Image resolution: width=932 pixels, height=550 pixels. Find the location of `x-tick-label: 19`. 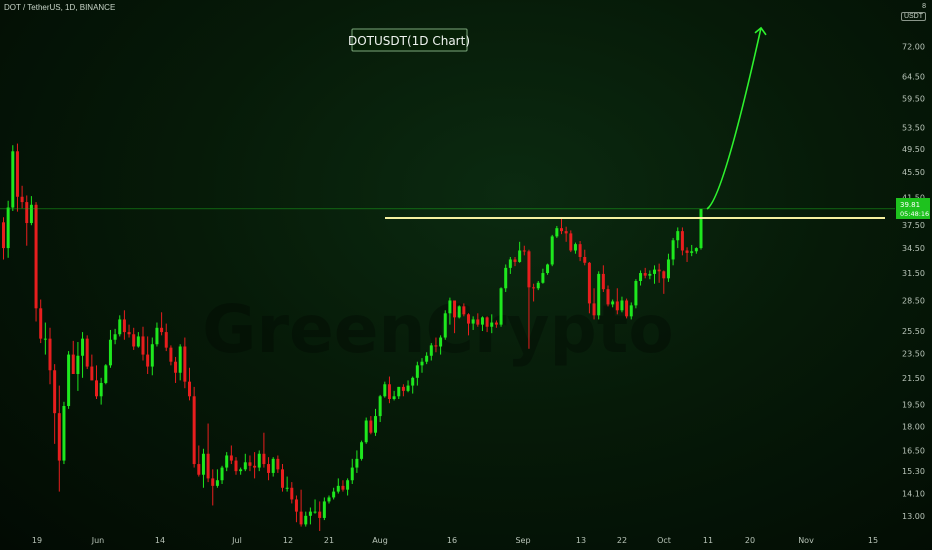

x-tick-label: 19 is located at coordinates (37, 540).